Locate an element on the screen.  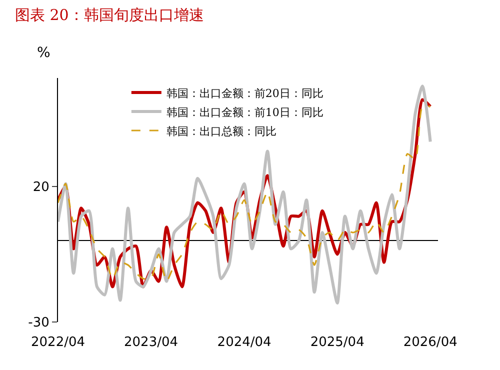
x-tick-label: 2024/04 is located at coordinates (244, 342).